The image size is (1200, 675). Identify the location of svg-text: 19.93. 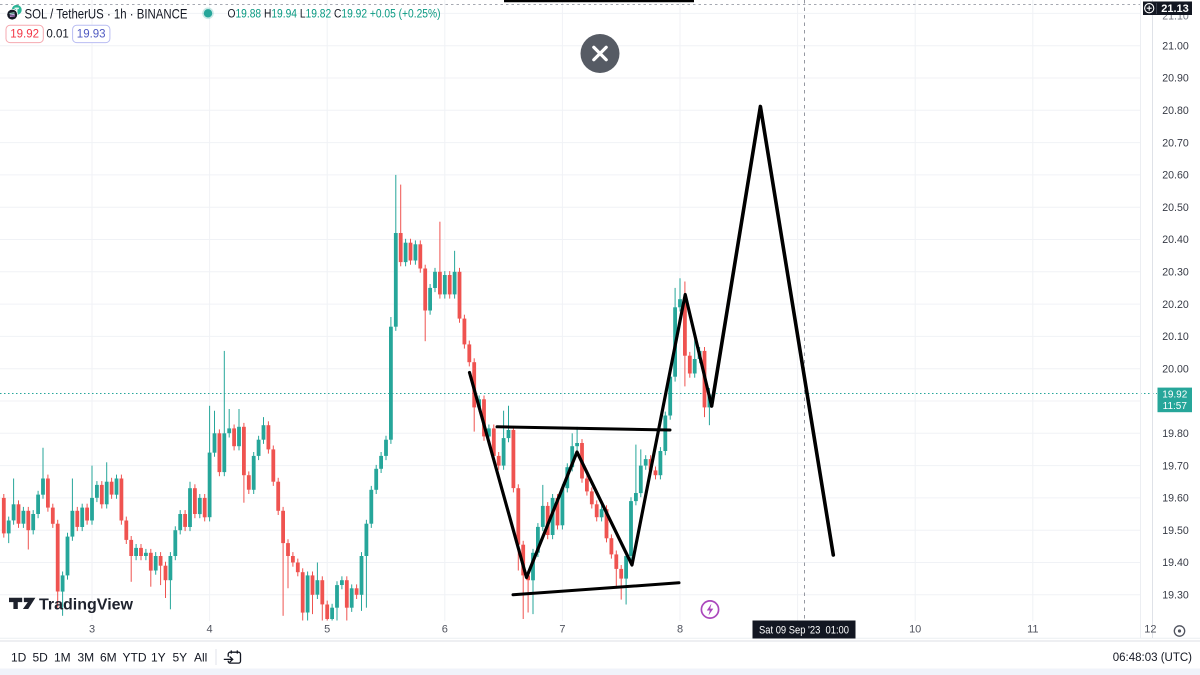
(91, 35).